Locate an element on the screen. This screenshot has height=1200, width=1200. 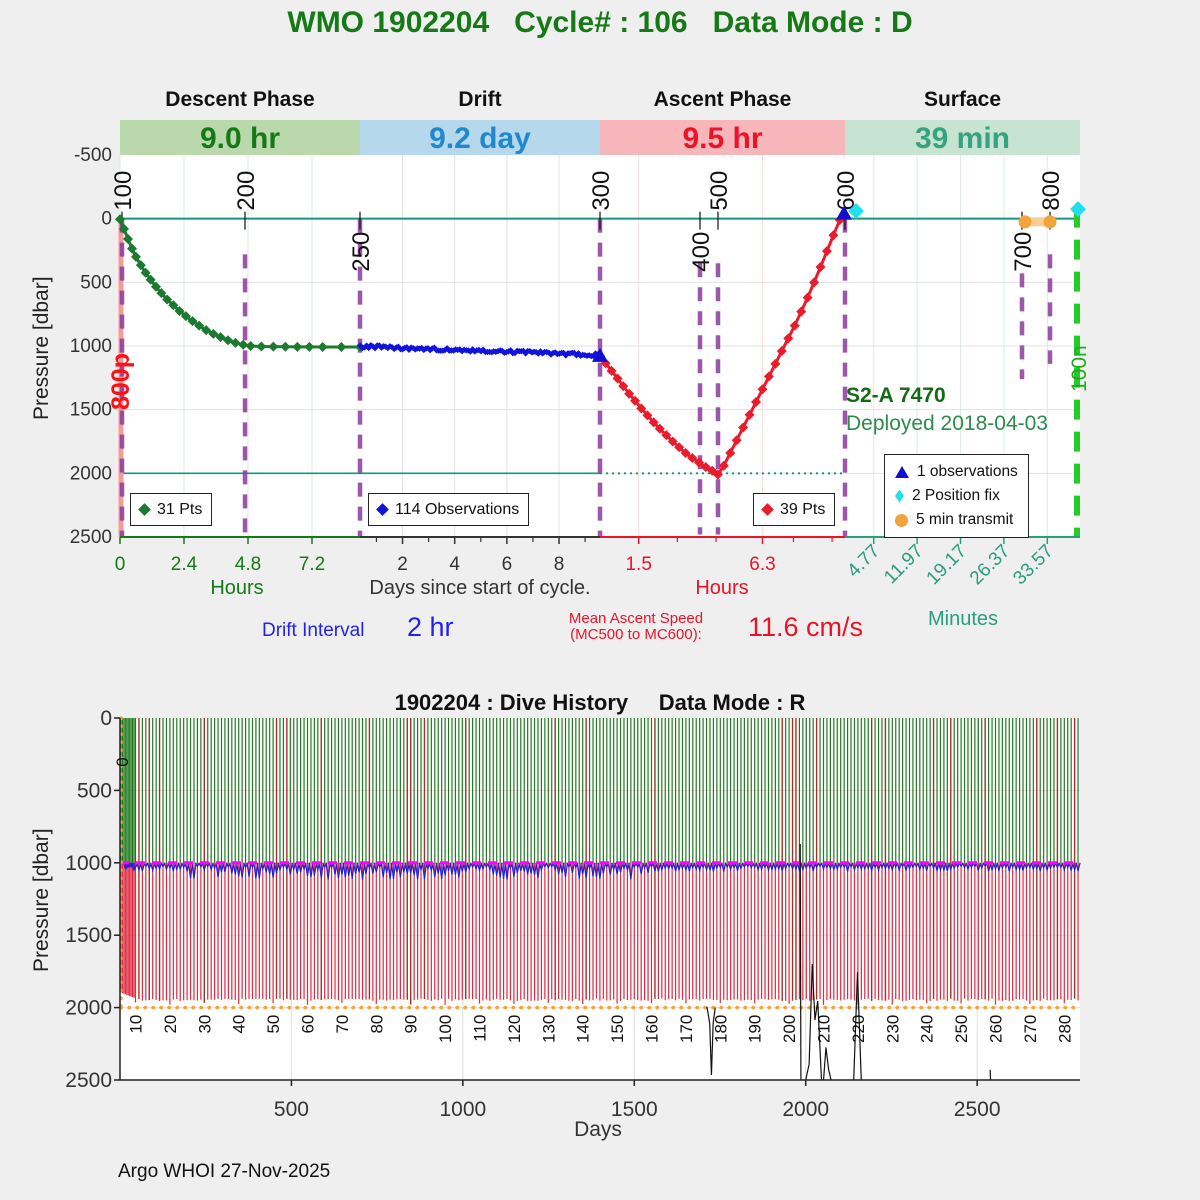
svg-text: 30 is located at coordinates (204, 1024).